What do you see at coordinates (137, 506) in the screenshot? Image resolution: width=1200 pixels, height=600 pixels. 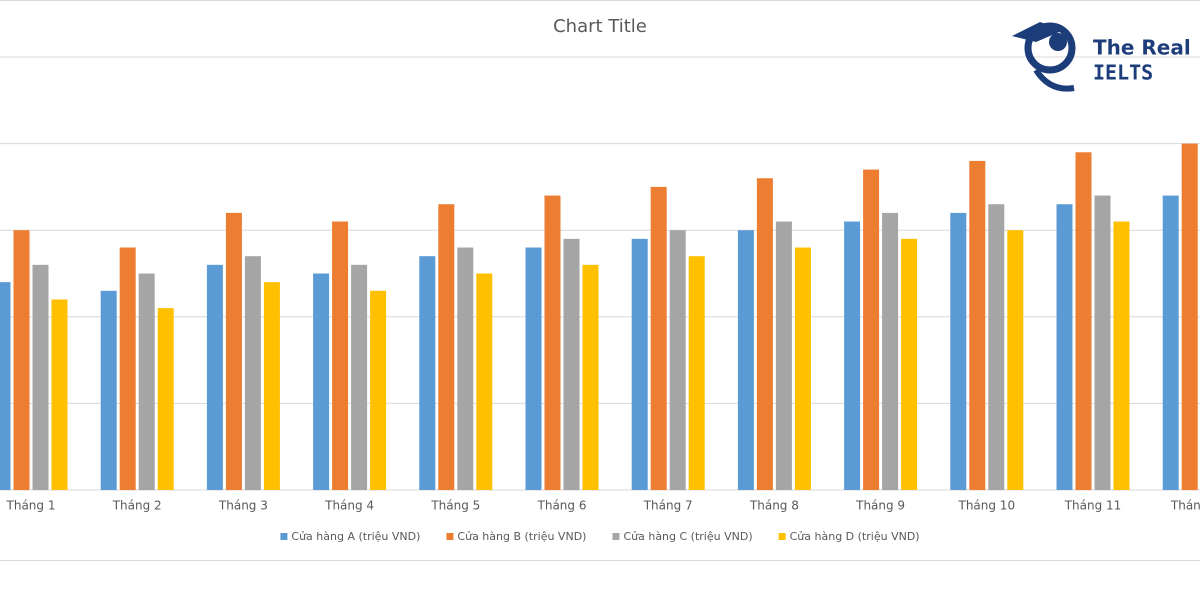 I see `x-tick-label: Tháng 2` at bounding box center [137, 506].